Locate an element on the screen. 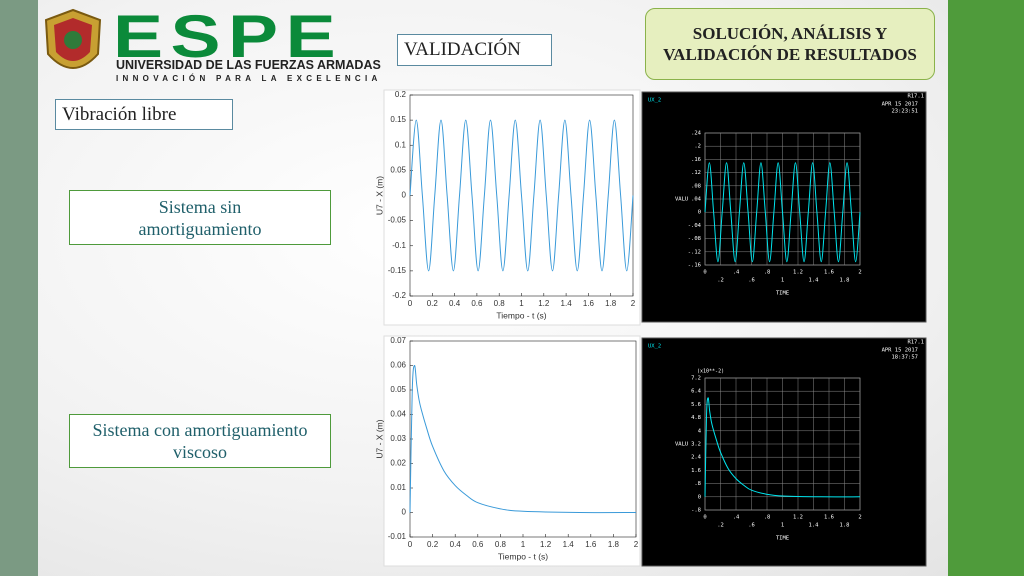  y-tick-label: .04 is located at coordinates (696, 200).